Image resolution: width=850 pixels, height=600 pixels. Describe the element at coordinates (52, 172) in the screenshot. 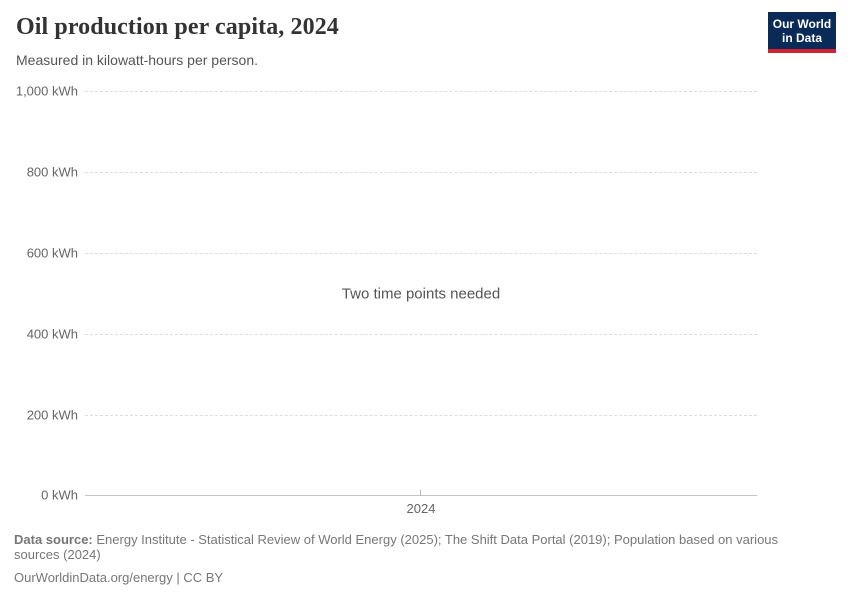

I see `y-axis-tick-label: 800 kWh` at that location.